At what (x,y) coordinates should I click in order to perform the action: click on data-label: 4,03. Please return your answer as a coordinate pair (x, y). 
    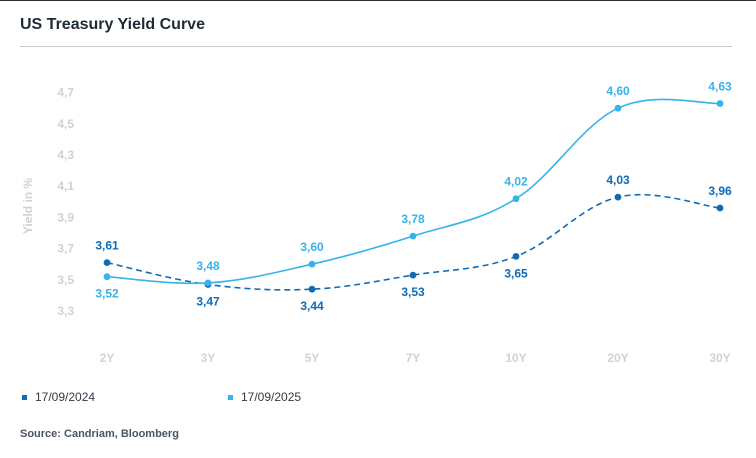
    Looking at the image, I should click on (618, 180).